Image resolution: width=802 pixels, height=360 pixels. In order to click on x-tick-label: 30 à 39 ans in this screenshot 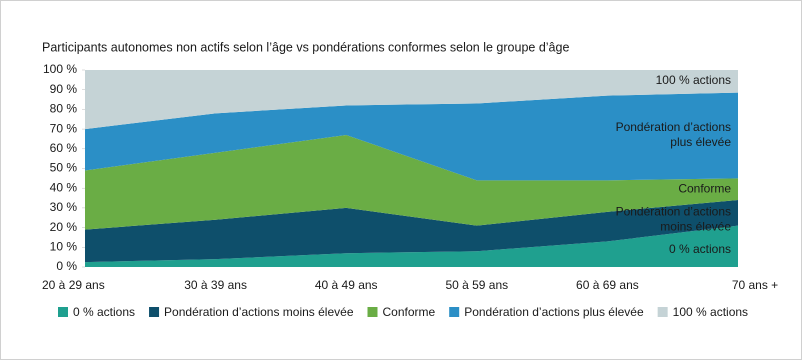, I will do `click(215, 285)`.